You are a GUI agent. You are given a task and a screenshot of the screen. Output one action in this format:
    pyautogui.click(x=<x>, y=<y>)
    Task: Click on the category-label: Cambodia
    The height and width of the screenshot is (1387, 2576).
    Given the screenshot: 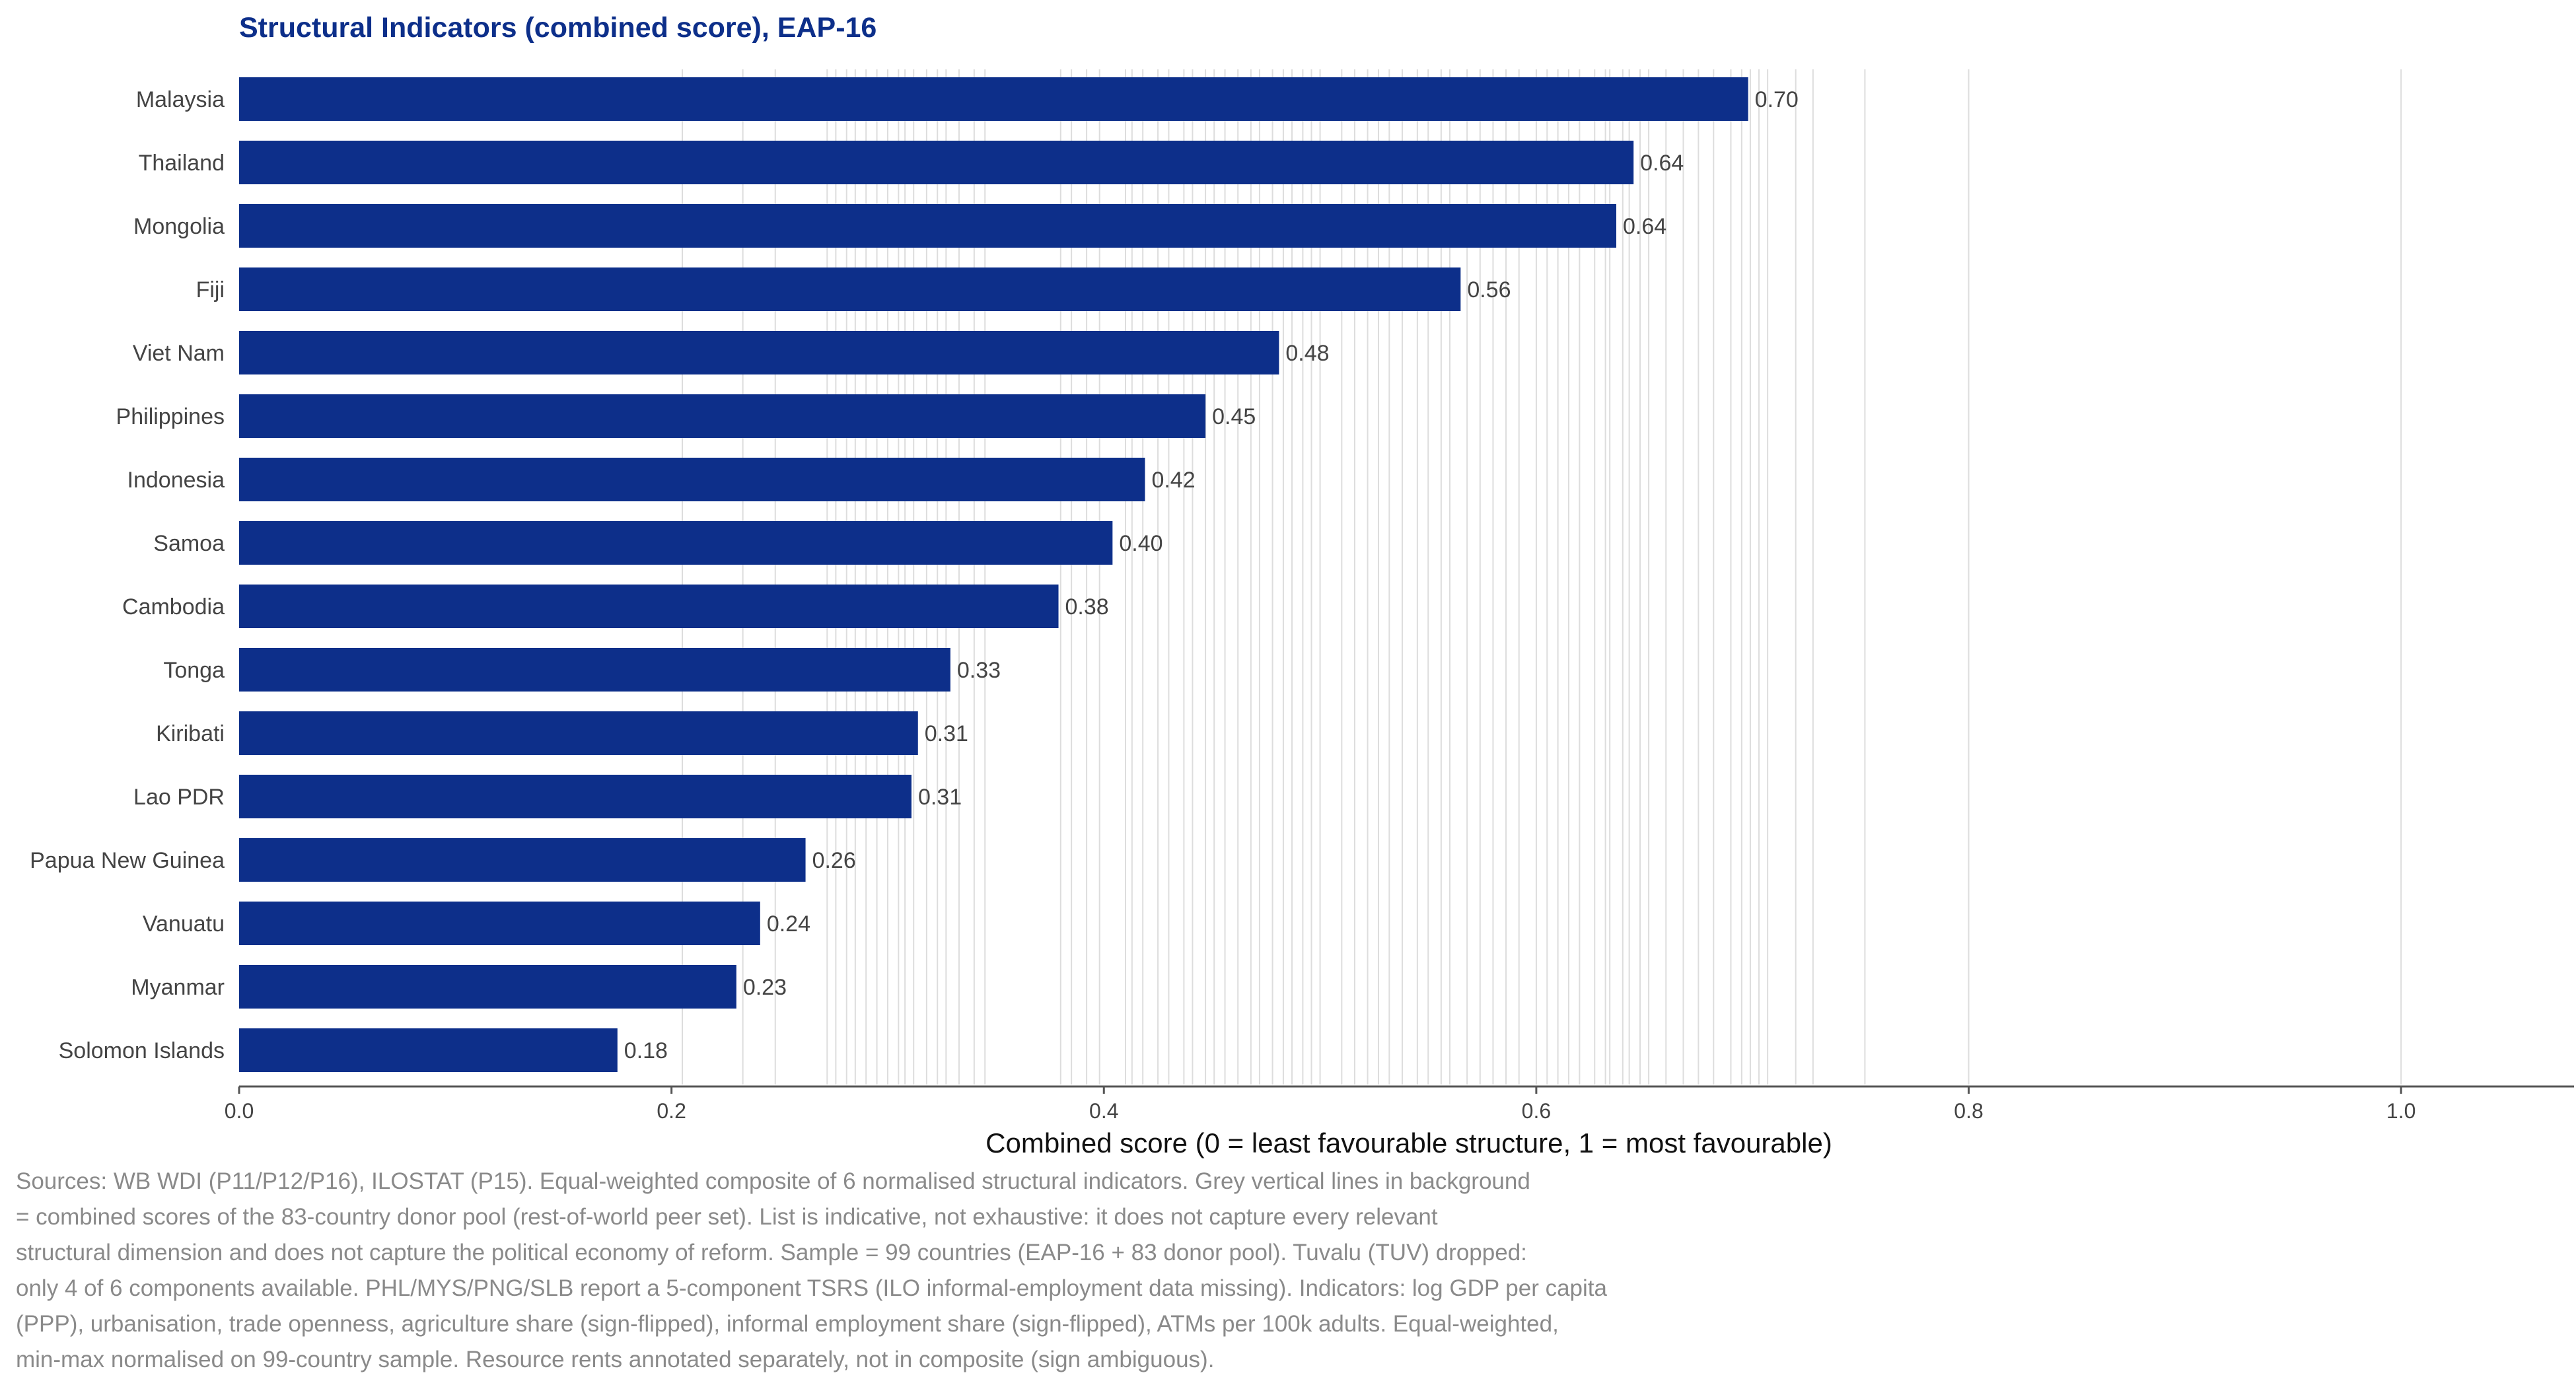 What is the action you would take?
    pyautogui.click(x=174, y=607)
    